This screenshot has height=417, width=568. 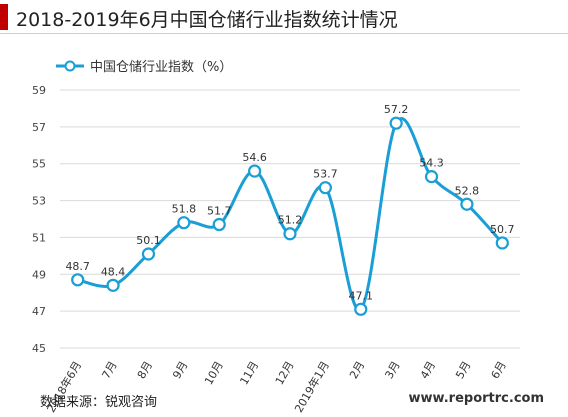 What do you see at coordinates (476, 398) in the screenshot?
I see `website-watermark: www.reportrc.com` at bounding box center [476, 398].